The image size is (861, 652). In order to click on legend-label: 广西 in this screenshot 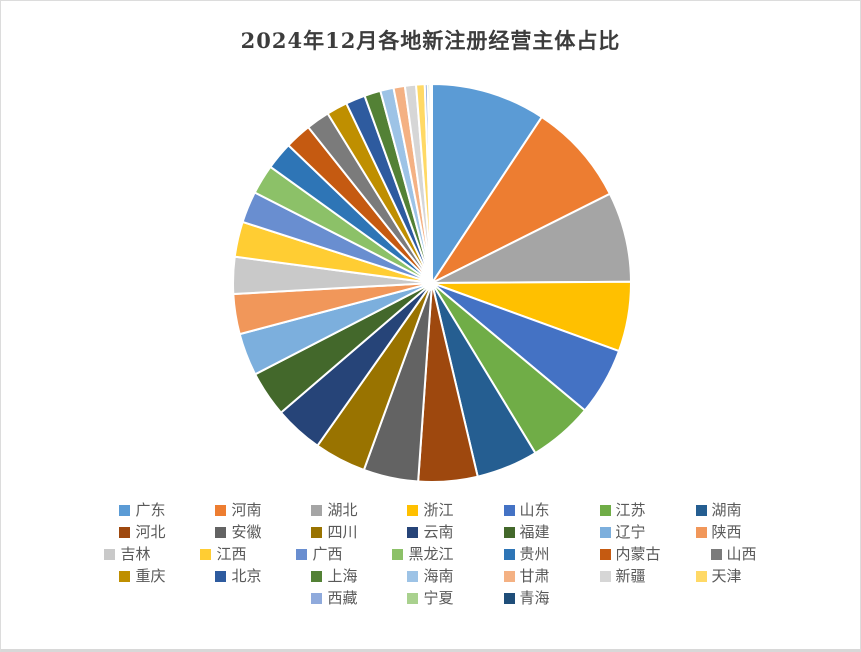, I will do `click(327, 553)`.